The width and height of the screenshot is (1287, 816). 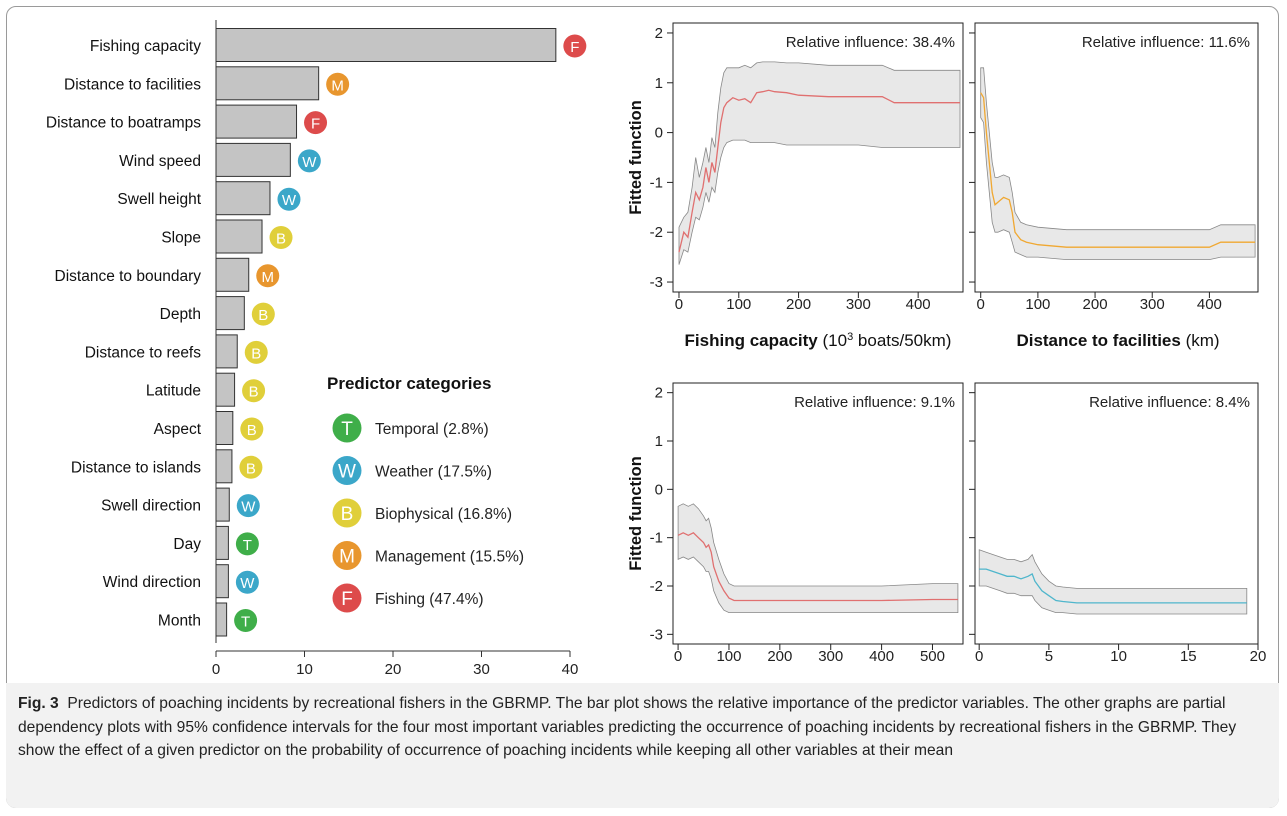 What do you see at coordinates (267, 83) in the screenshot?
I see `bar-distance-to-facilities` at bounding box center [267, 83].